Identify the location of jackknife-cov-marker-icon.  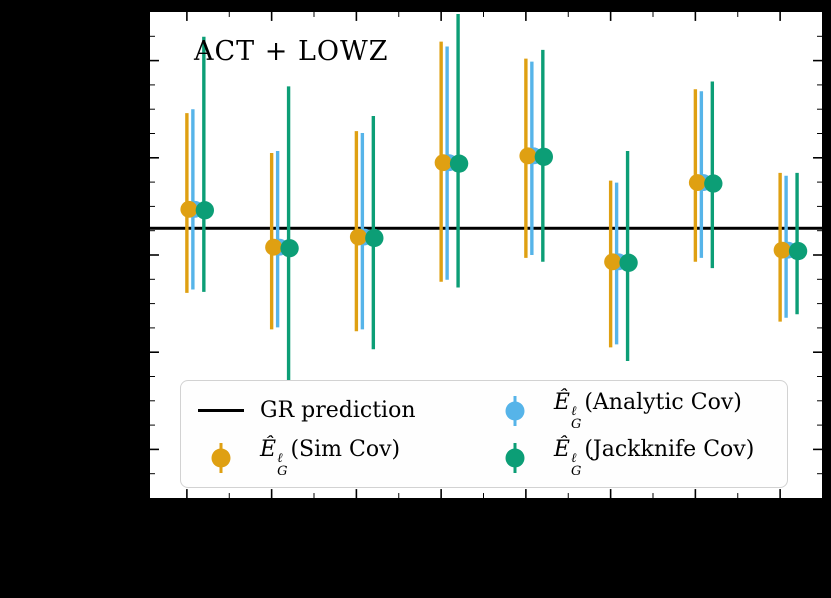
(515, 458).